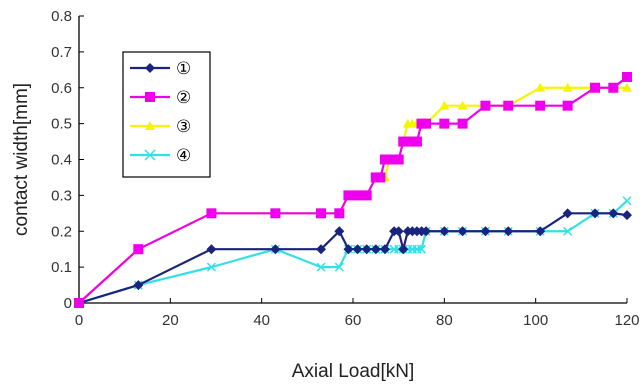  I want to click on x-tick-label: 80, so click(444, 320).